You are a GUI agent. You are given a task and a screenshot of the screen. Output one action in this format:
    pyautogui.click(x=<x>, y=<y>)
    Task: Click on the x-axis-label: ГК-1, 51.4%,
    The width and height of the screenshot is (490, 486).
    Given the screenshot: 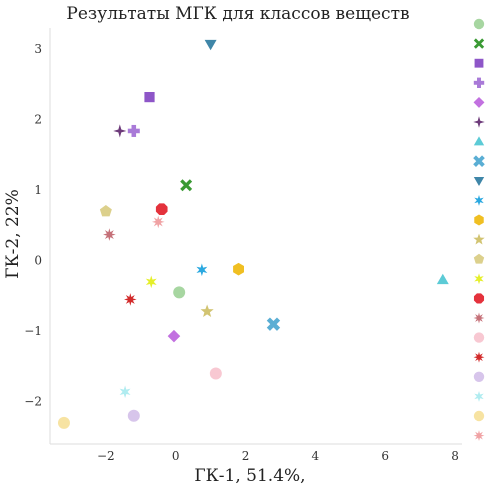 What is the action you would take?
    pyautogui.click(x=249, y=476)
    